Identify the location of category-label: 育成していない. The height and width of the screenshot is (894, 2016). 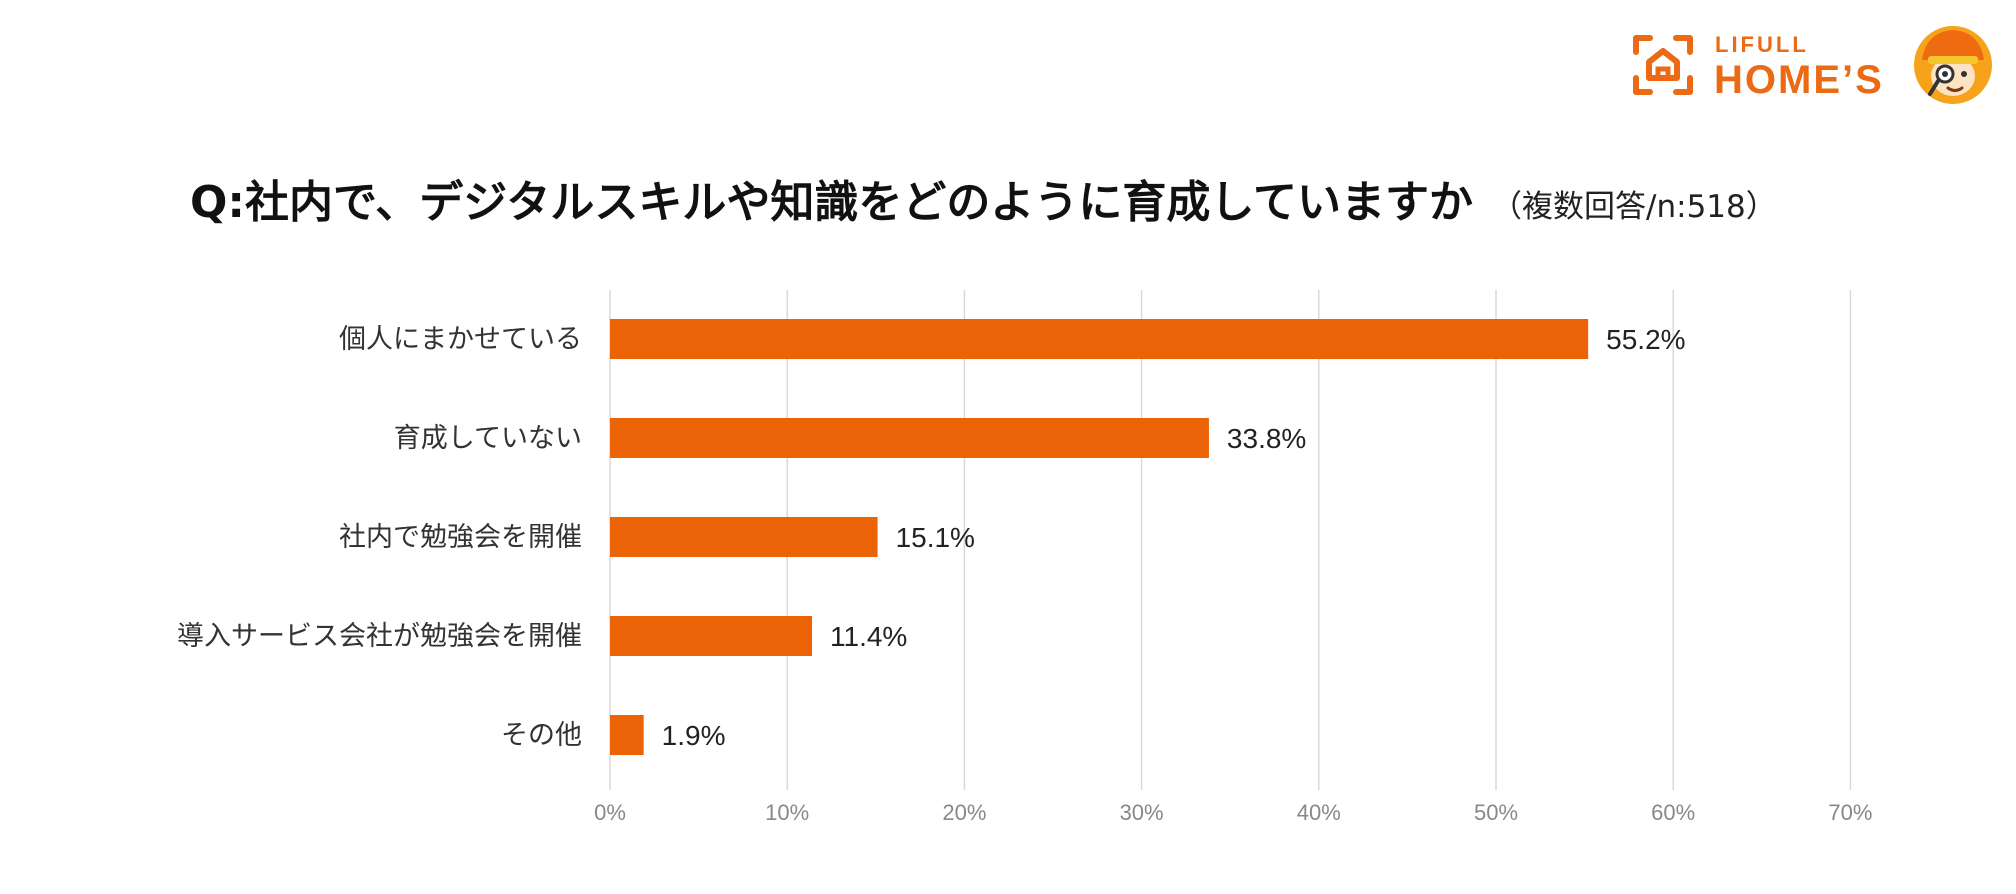
(488, 438).